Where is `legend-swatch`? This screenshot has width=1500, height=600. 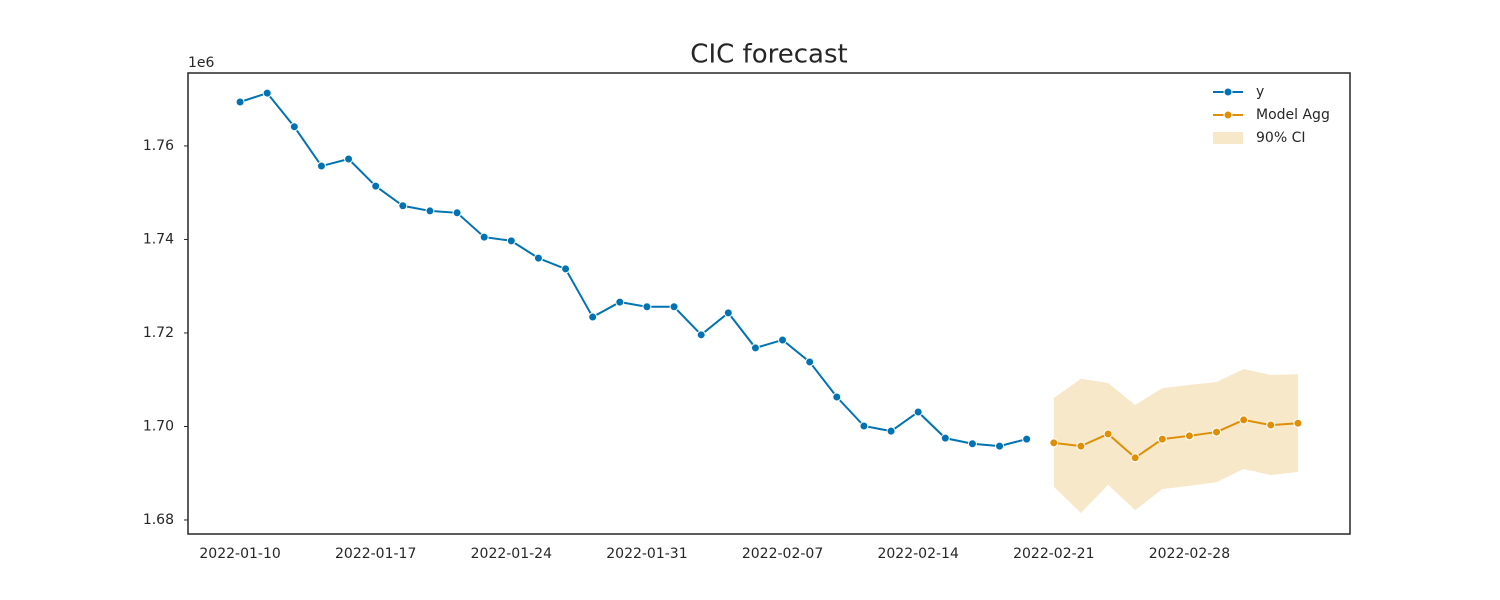
legend-swatch is located at coordinates (1228, 138).